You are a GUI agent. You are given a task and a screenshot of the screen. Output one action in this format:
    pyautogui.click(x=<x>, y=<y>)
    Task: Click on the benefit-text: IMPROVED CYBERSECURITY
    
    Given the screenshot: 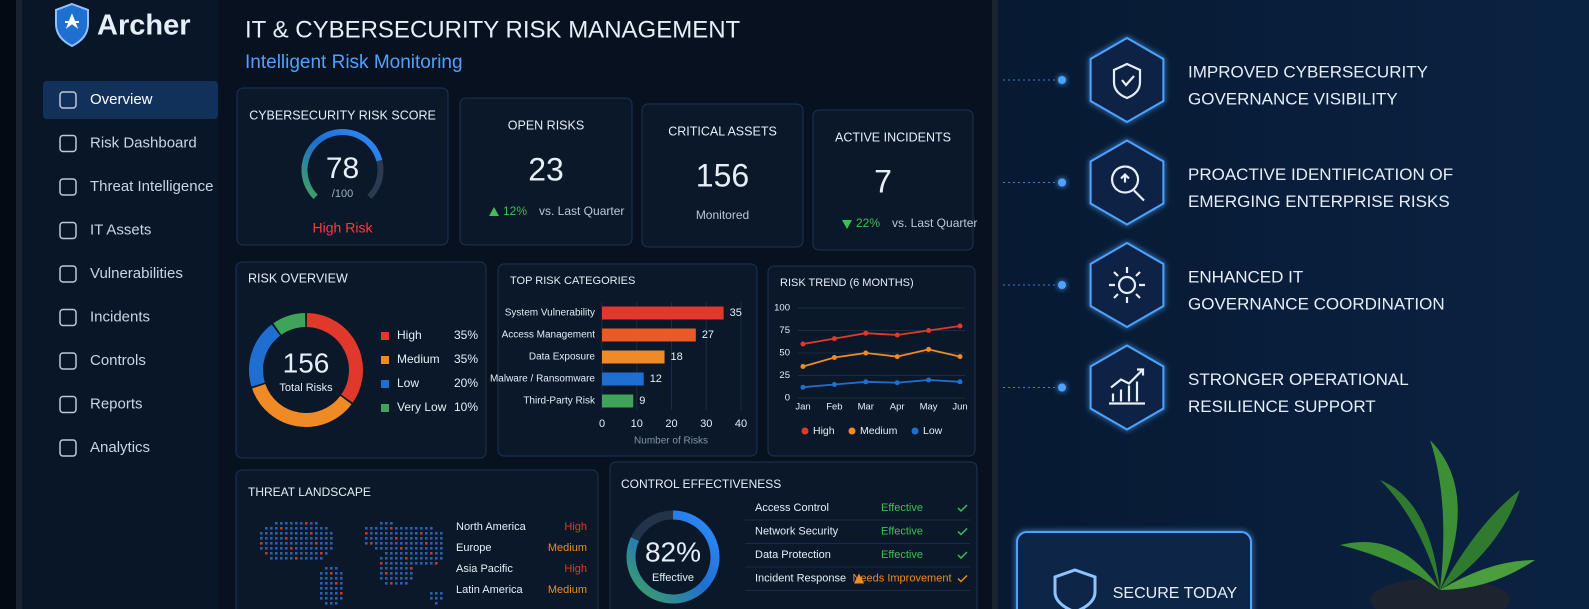 What is the action you would take?
    pyautogui.click(x=1308, y=71)
    